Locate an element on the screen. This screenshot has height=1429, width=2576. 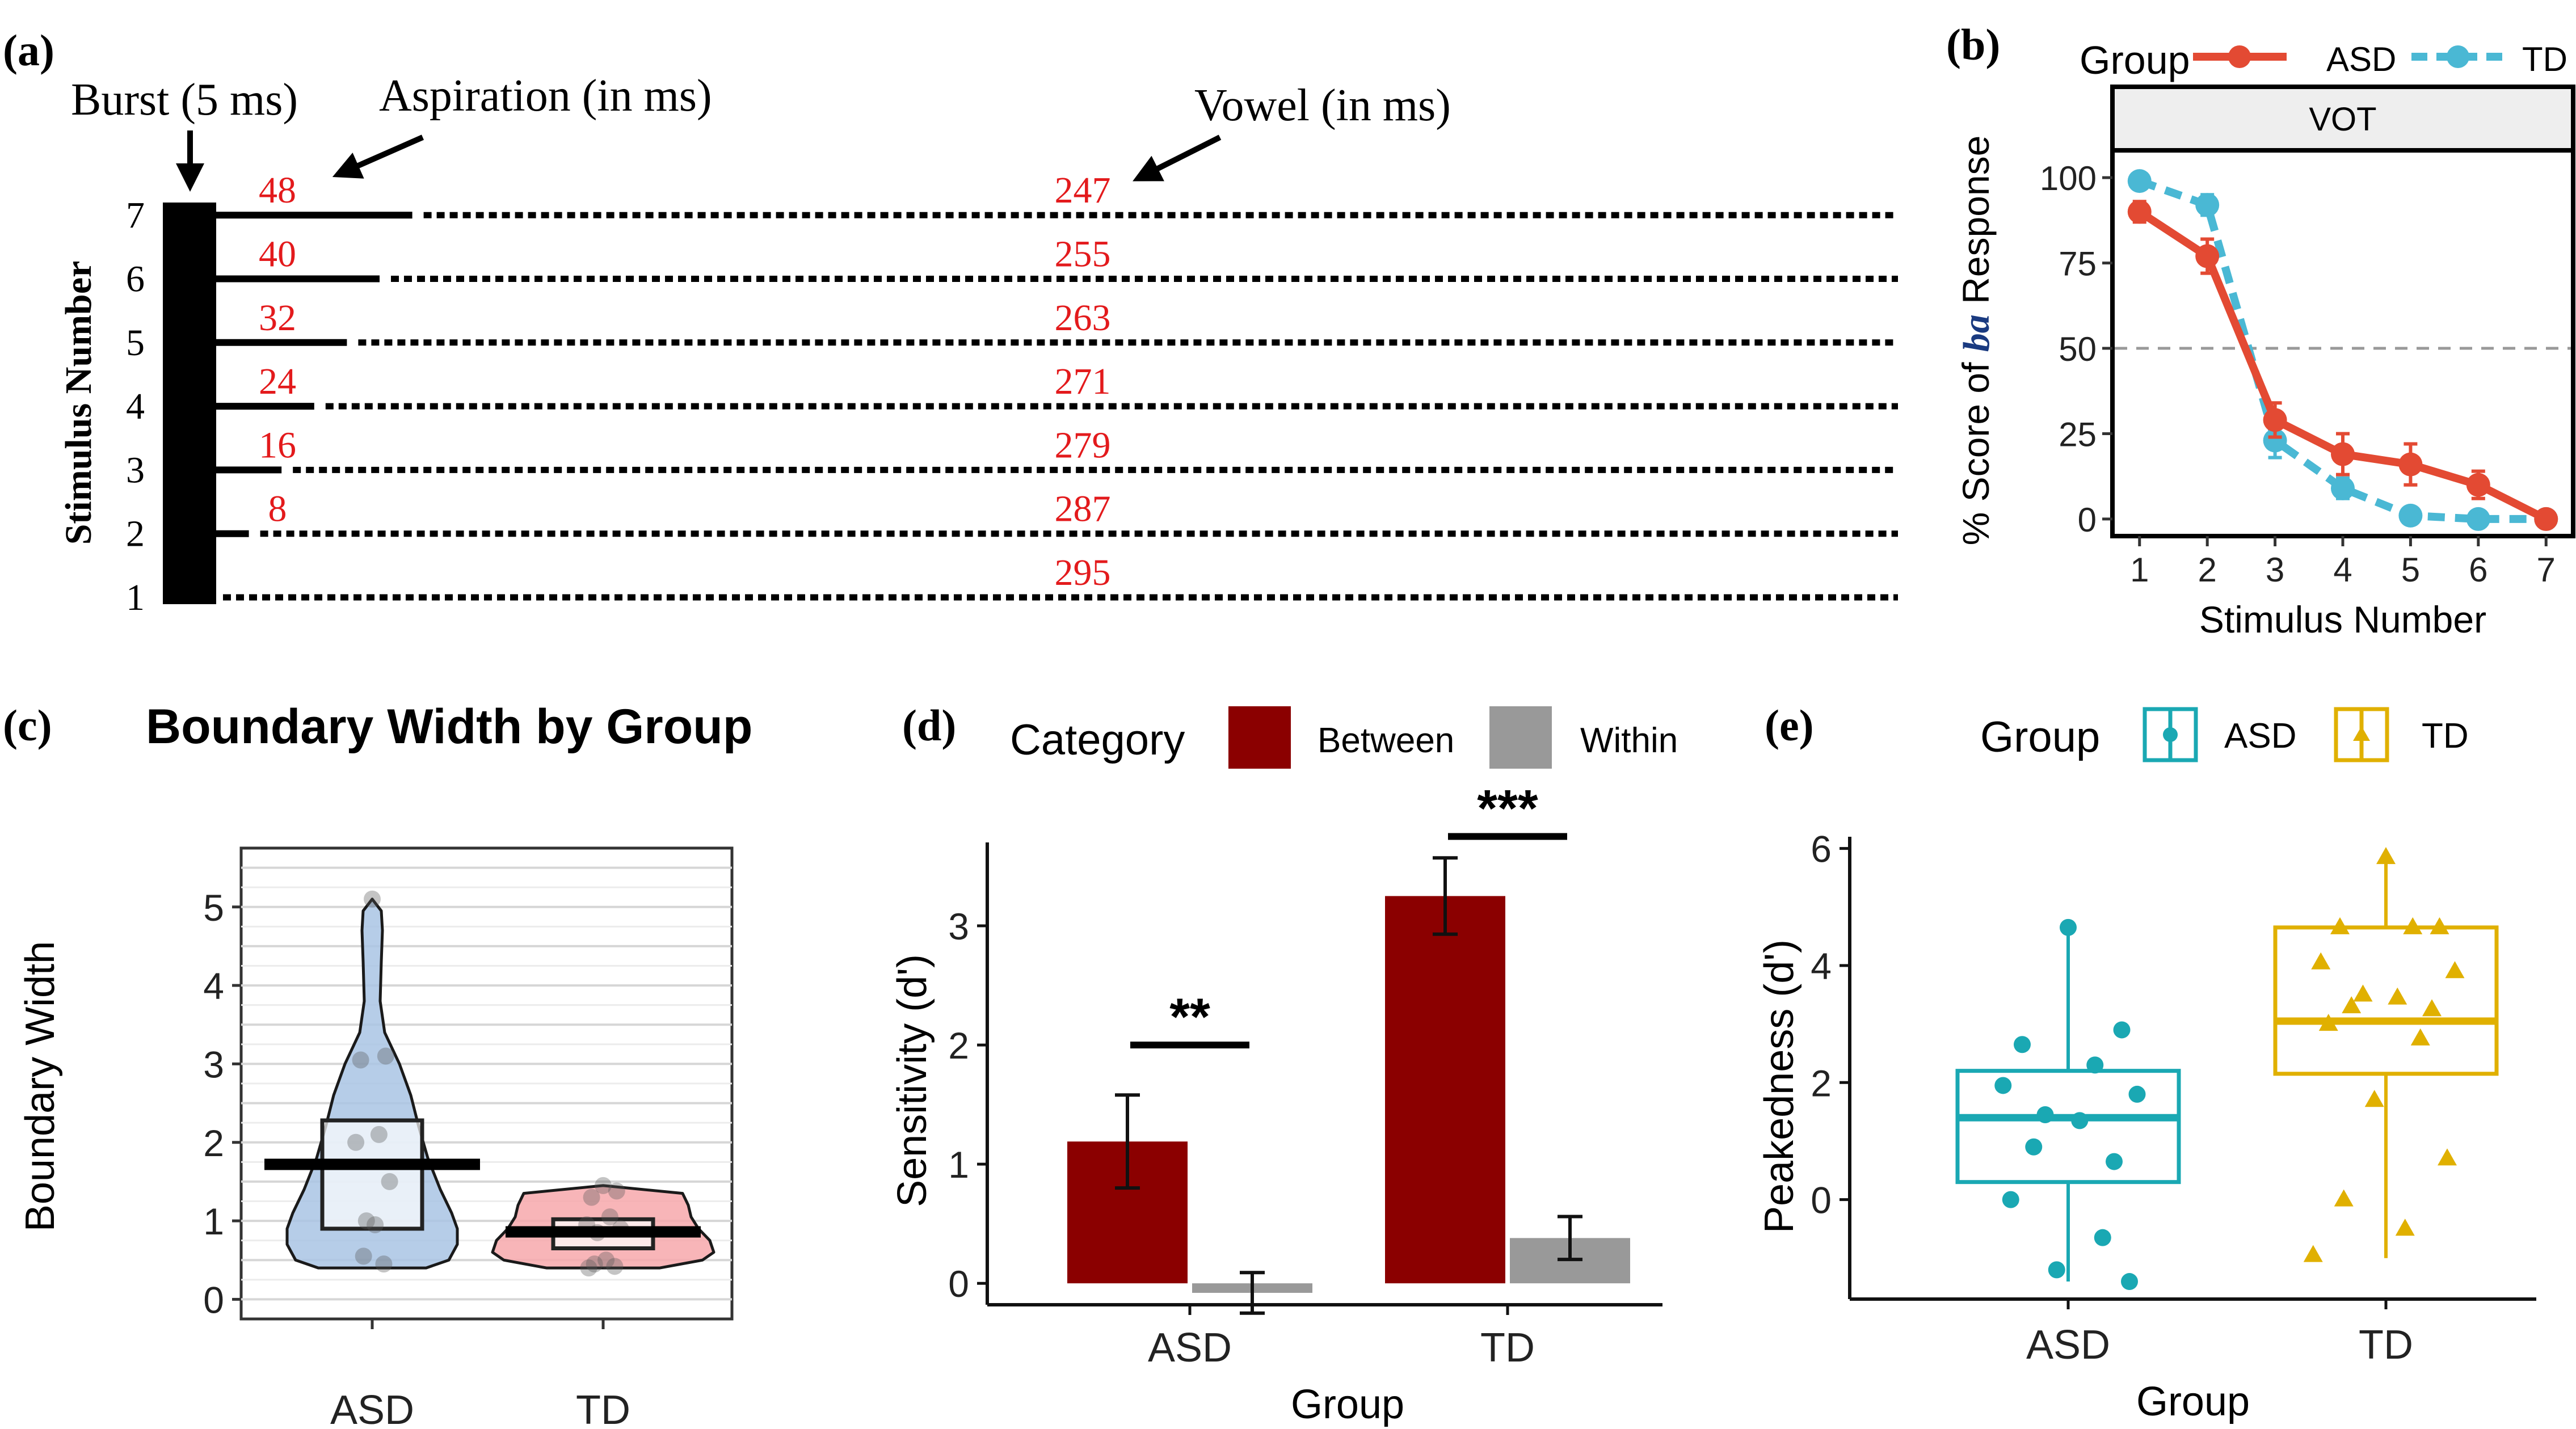
panel-c-title: Boundary Width by Group is located at coordinates (449, 726).